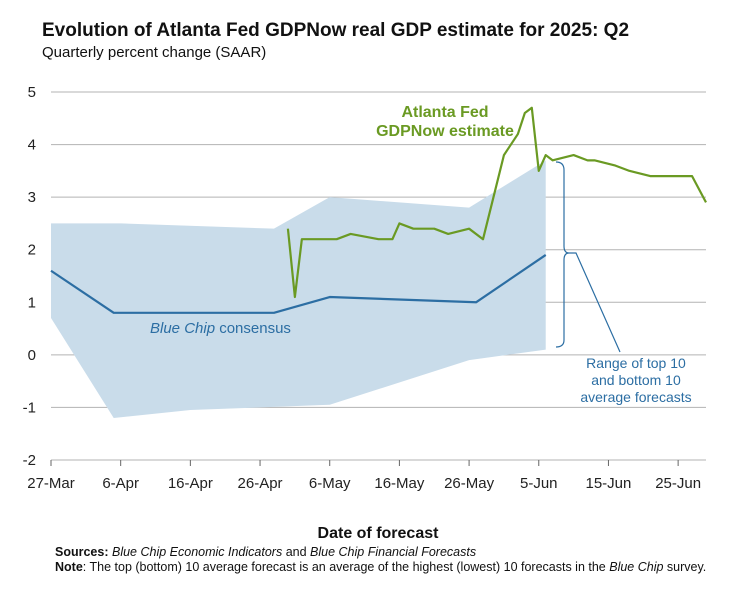  Describe the element at coordinates (296, 552) in the screenshot. I see `sources-and: and` at that location.